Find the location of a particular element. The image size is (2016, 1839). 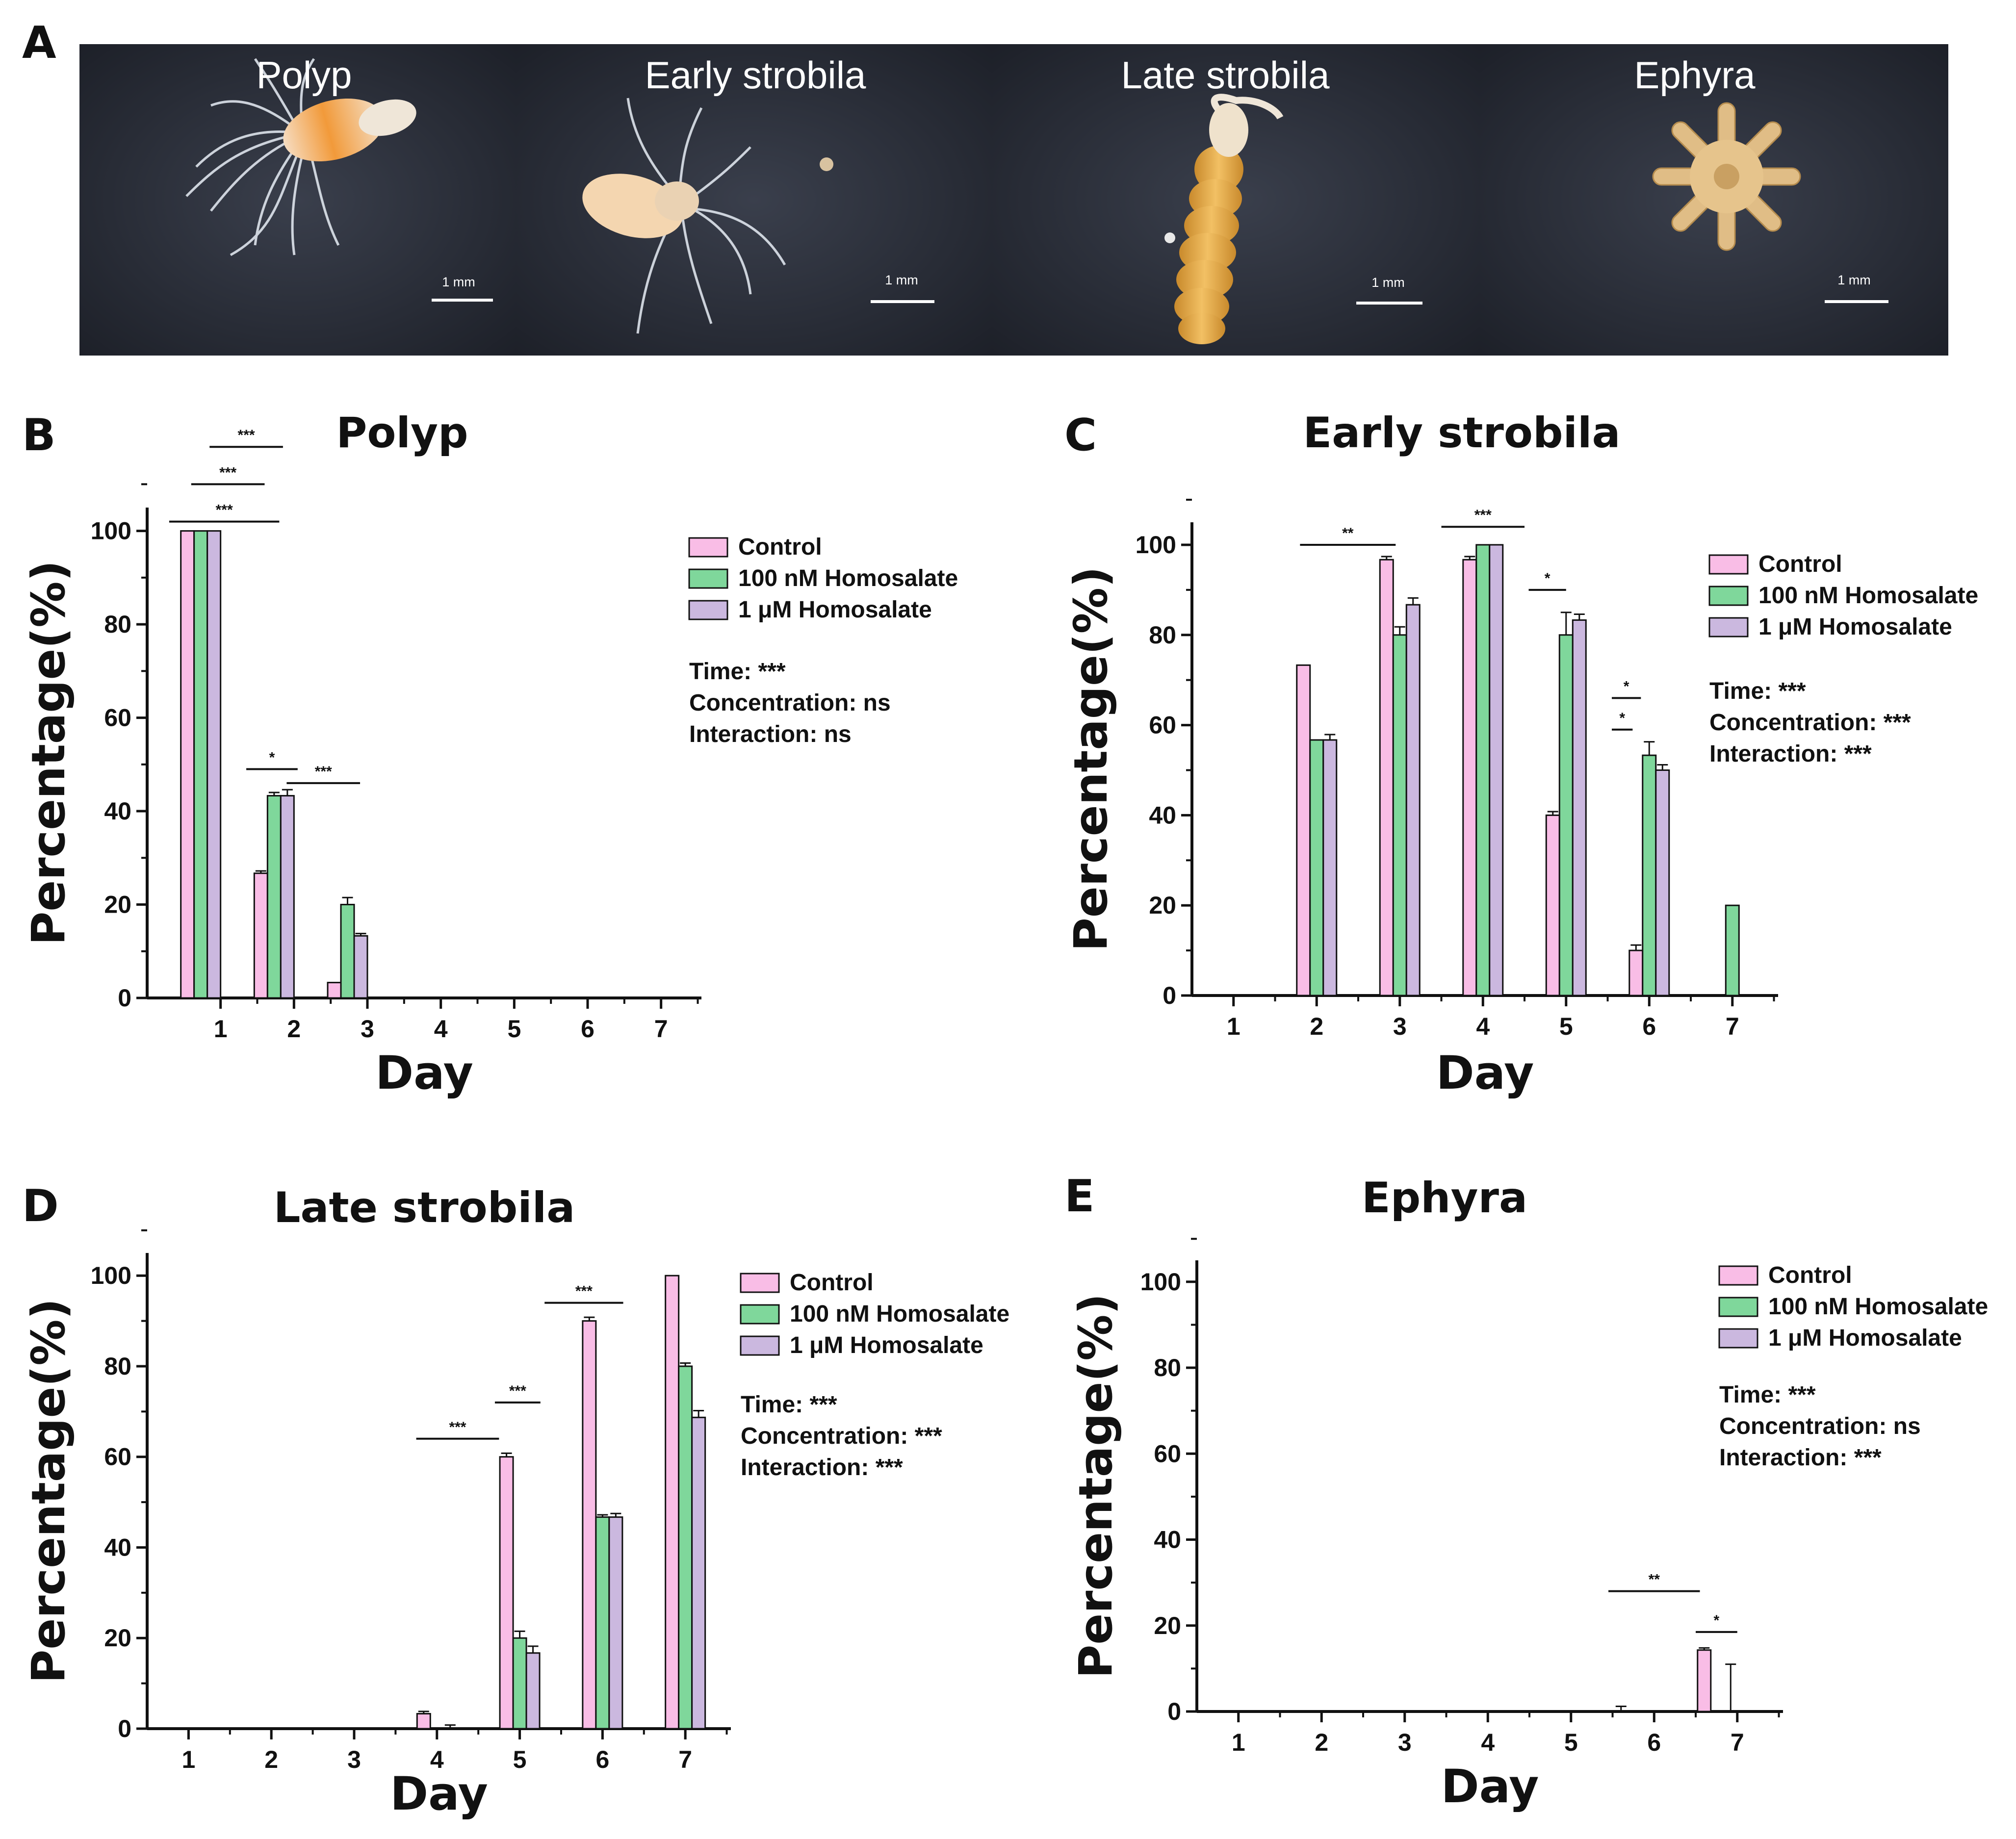

panel-letter-a: A is located at coordinates (39, 43).